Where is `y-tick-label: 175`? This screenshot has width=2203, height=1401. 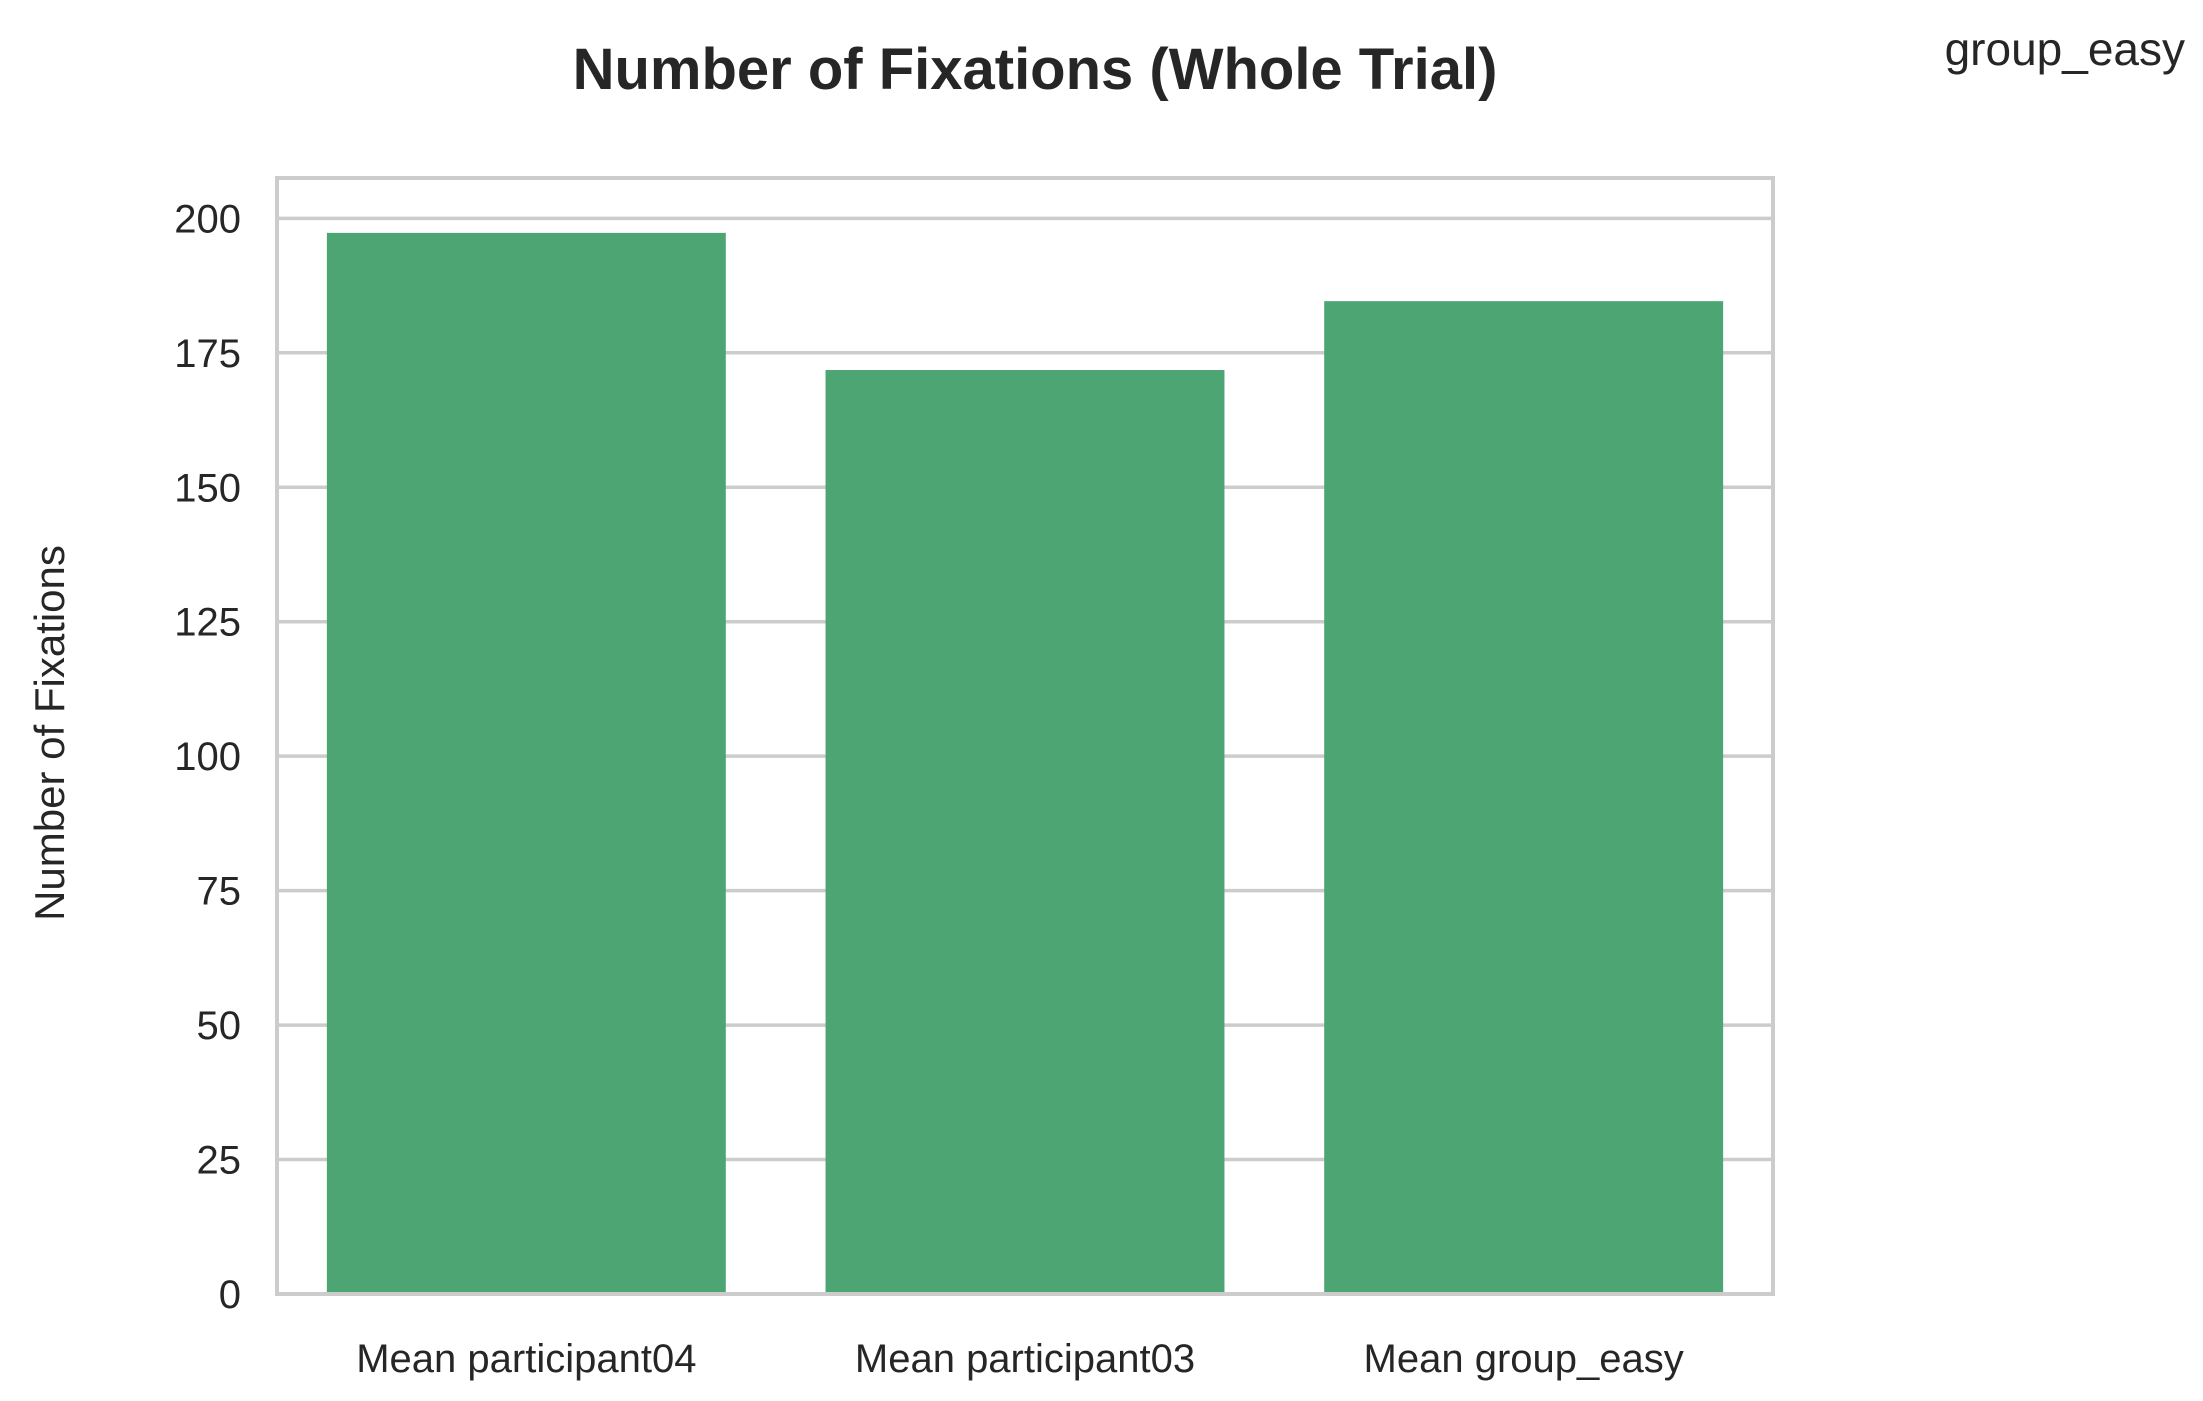
y-tick-label: 175 is located at coordinates (207, 354).